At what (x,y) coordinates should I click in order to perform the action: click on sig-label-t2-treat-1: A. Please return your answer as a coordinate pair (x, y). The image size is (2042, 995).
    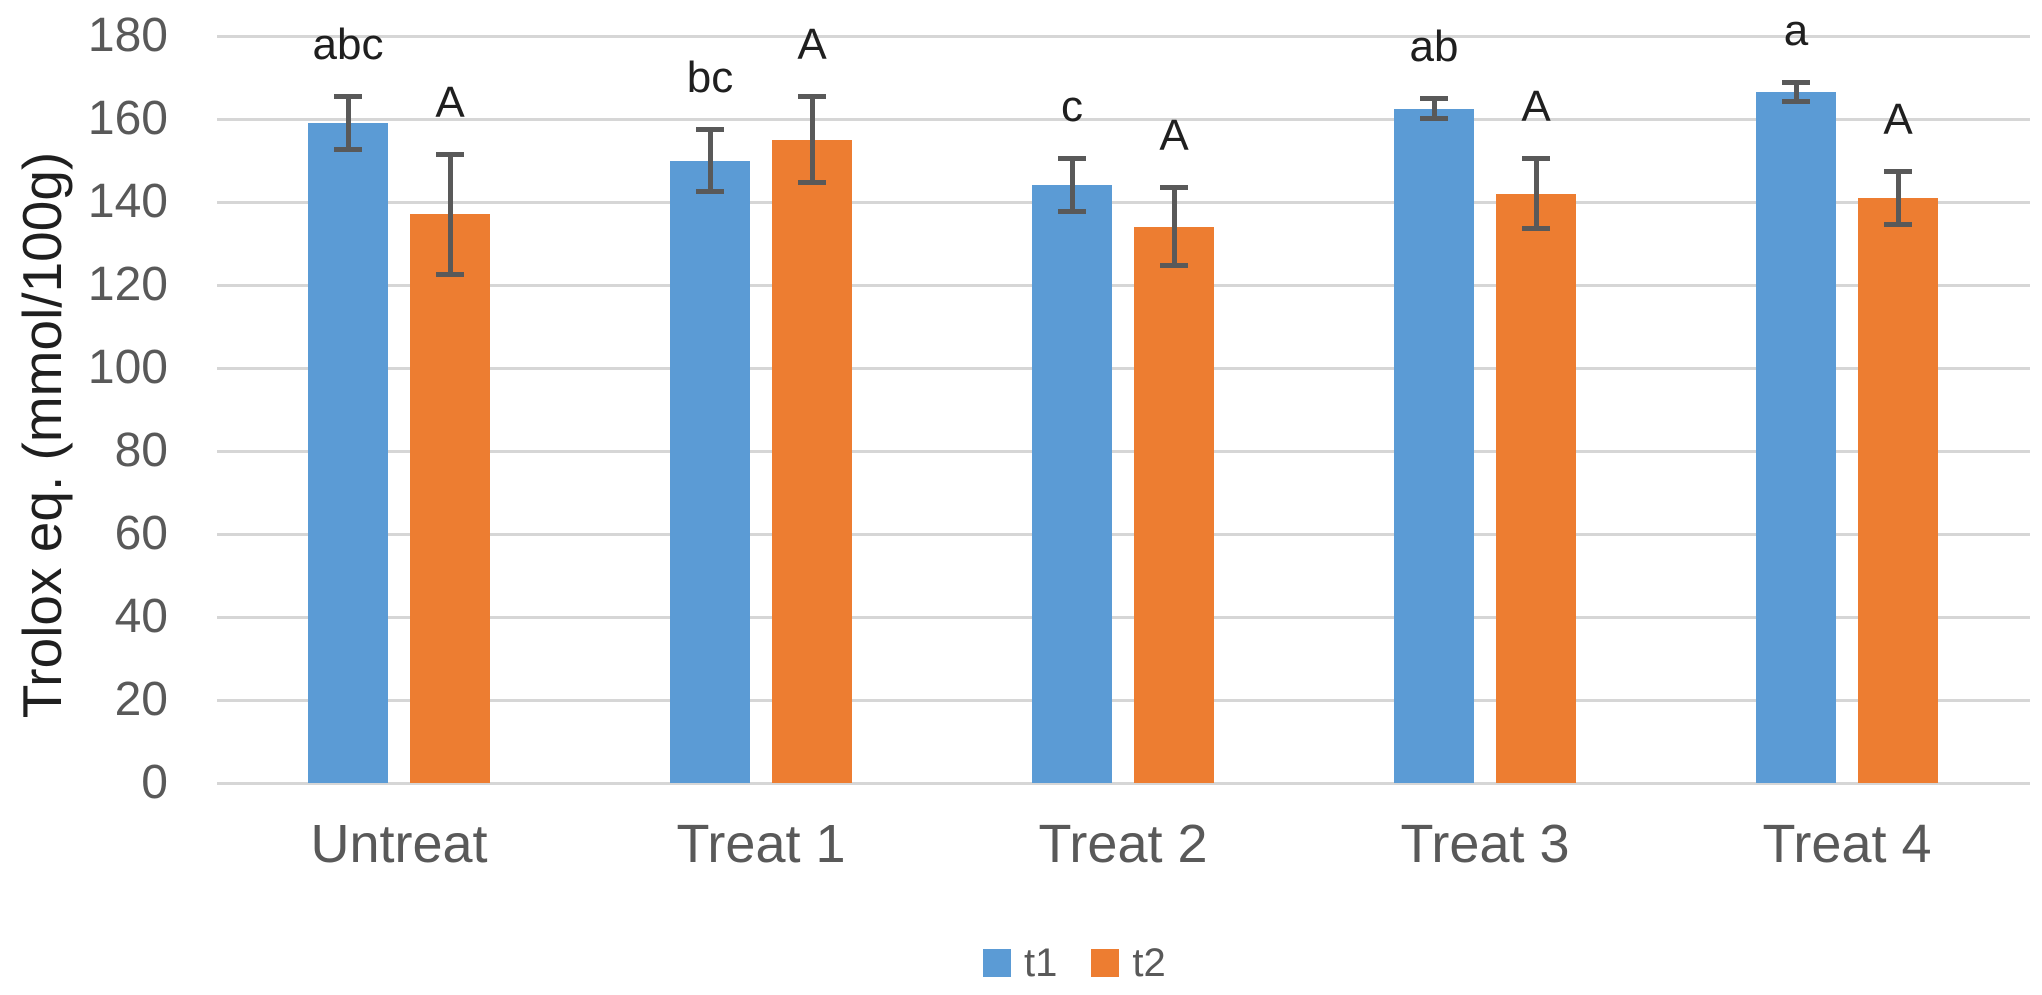
    Looking at the image, I should click on (812, 45).